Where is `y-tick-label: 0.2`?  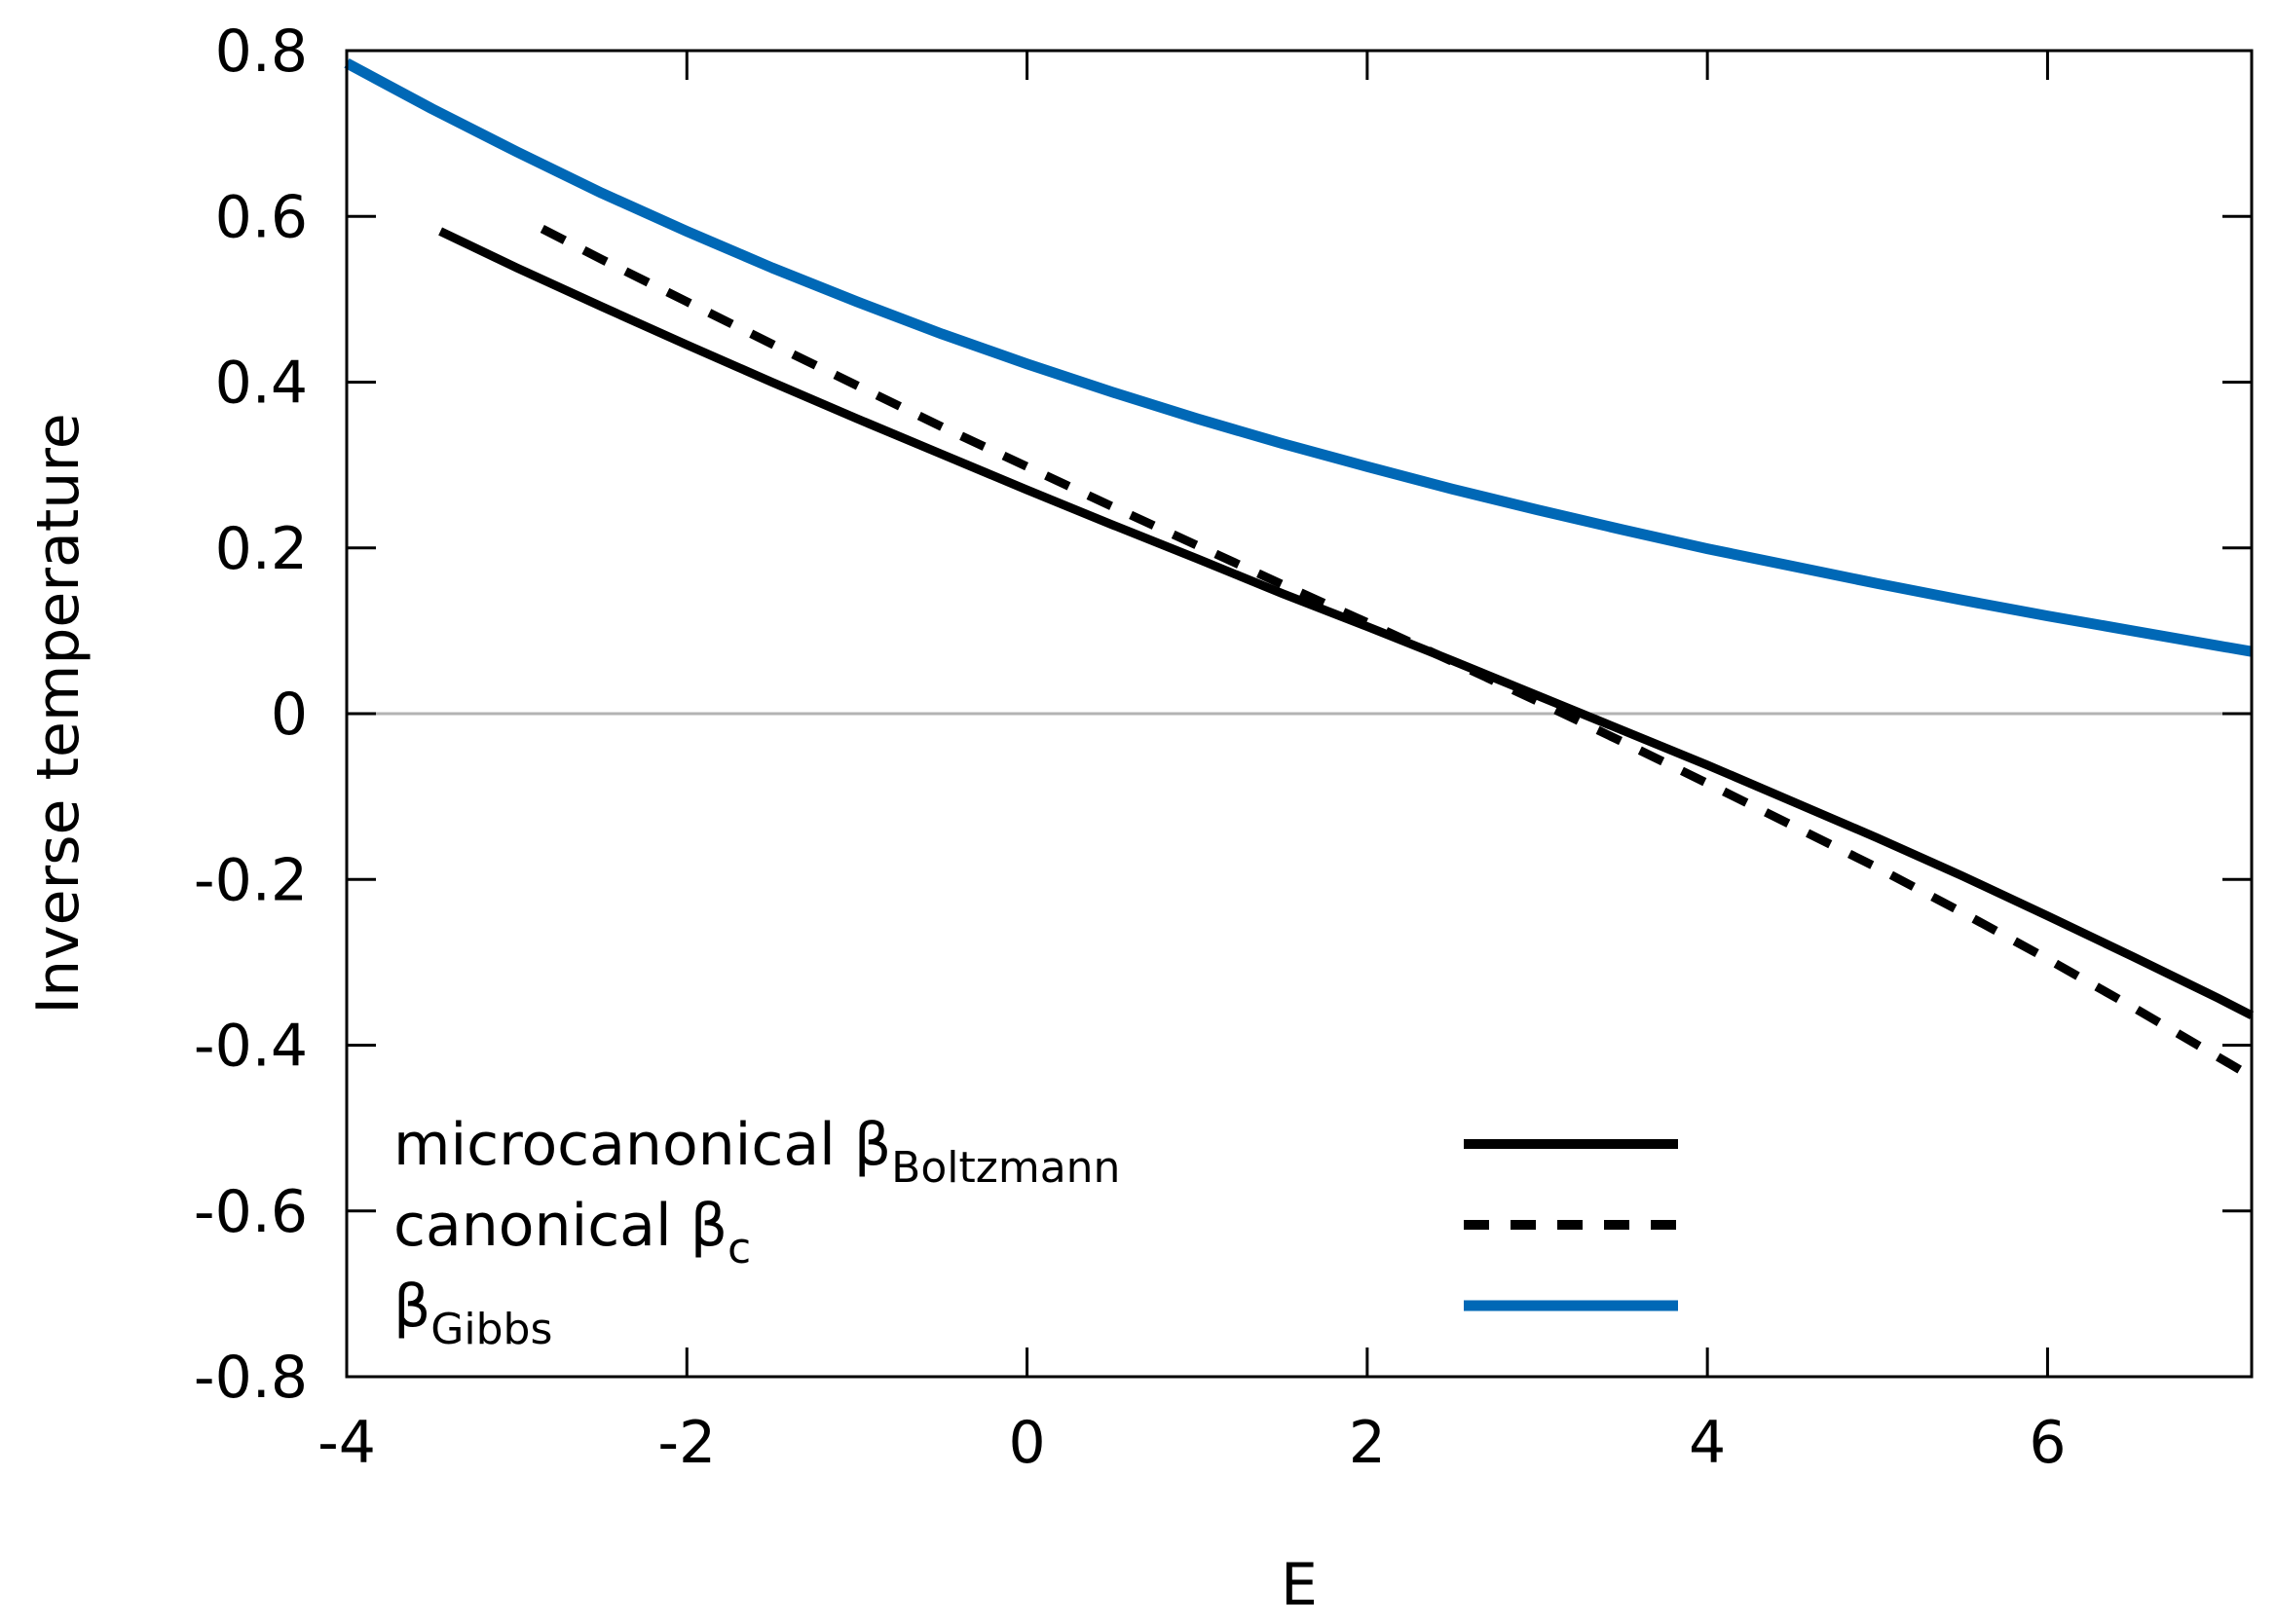
y-tick-label: 0.2 is located at coordinates (261, 549).